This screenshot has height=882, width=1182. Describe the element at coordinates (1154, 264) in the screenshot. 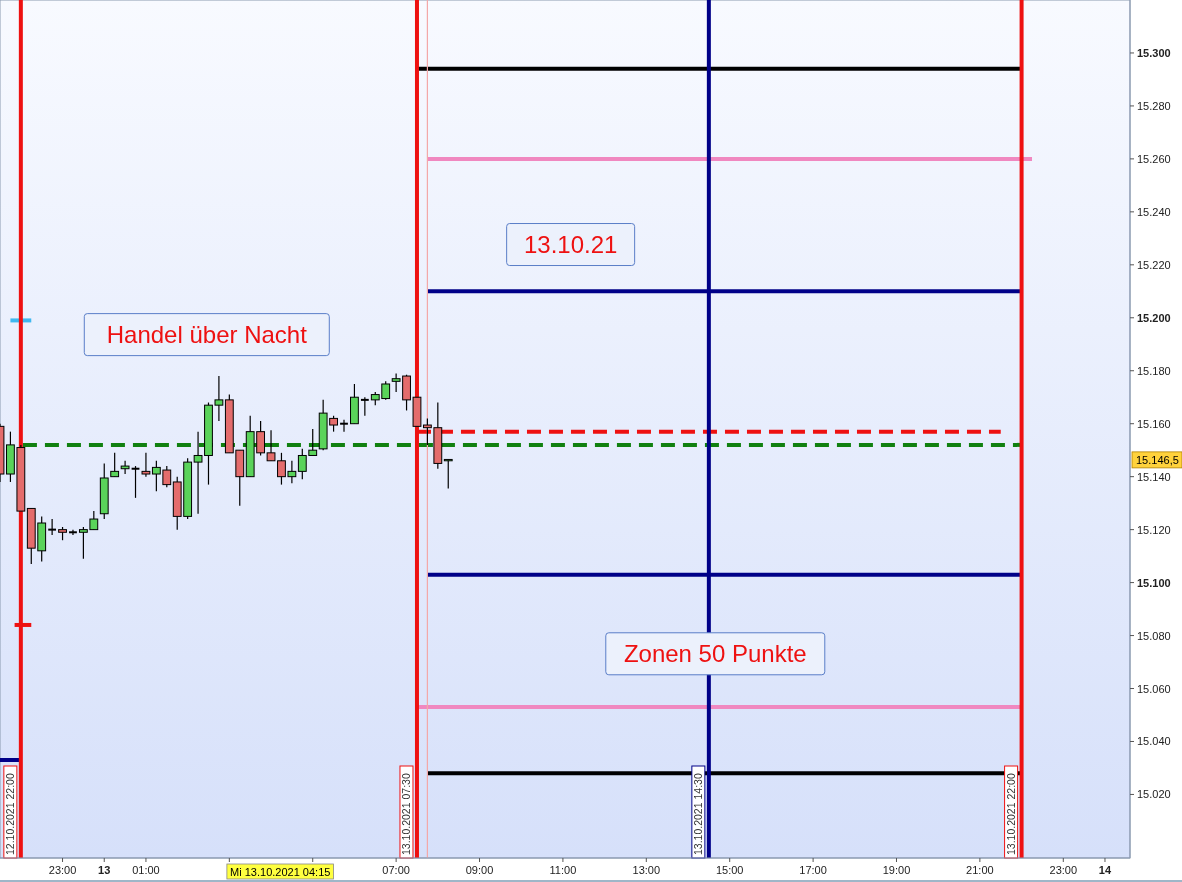

I see `y-tick-label: 15.220` at that location.